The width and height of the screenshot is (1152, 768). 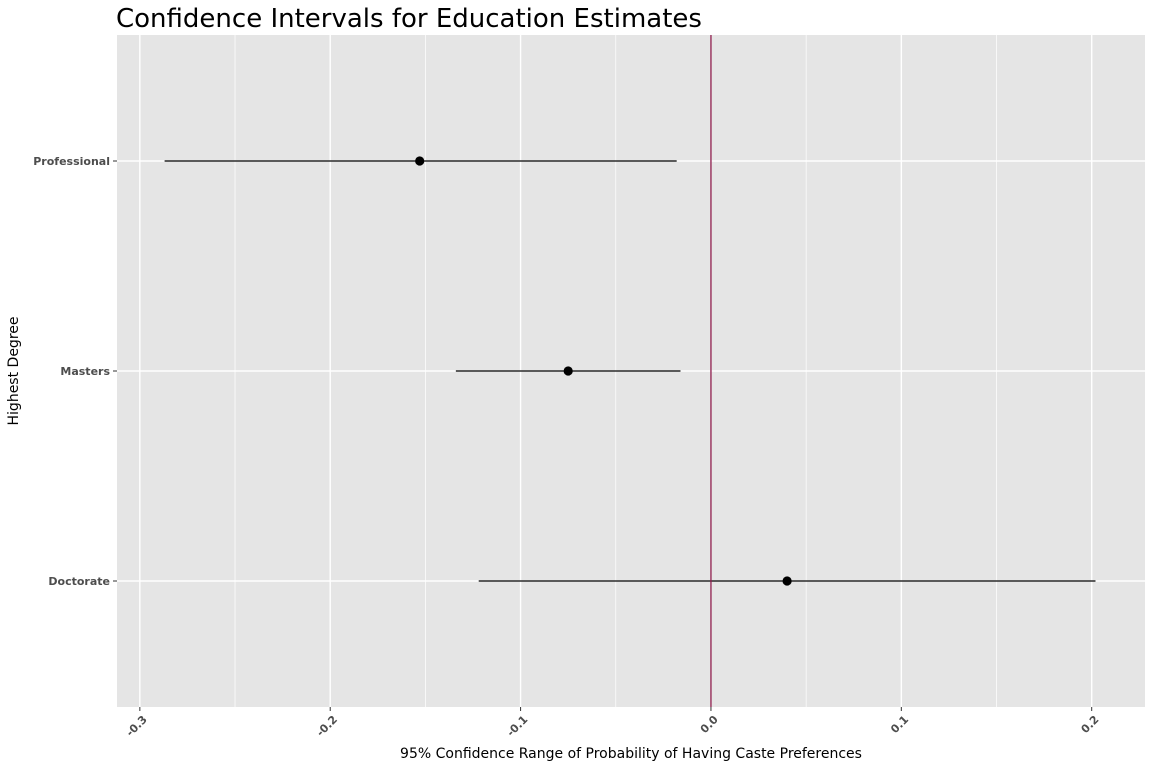 I want to click on point-estimate-masters, so click(x=568, y=371).